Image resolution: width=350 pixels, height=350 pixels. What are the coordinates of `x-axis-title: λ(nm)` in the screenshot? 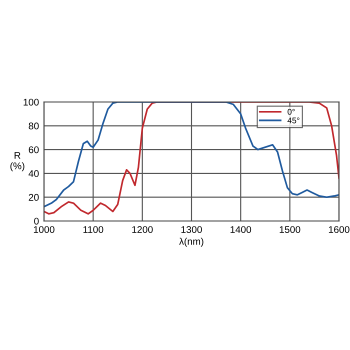 It's located at (191, 242).